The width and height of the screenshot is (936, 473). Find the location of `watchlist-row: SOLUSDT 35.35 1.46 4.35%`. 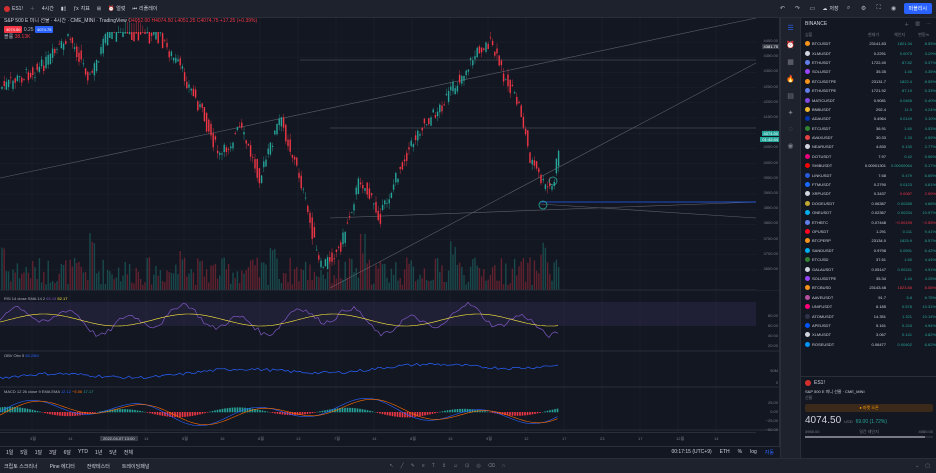

watchlist-row: SOLUSDT 35.35 1.46 4.35% is located at coordinates (868, 71).